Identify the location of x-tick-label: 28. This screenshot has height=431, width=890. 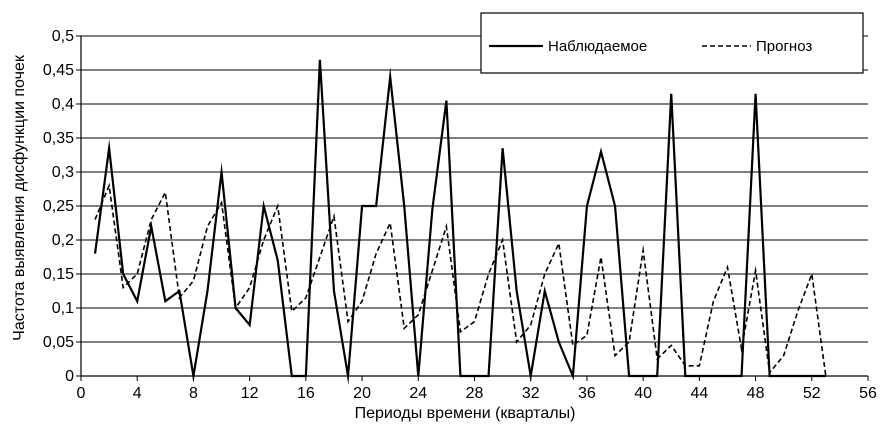
(475, 393).